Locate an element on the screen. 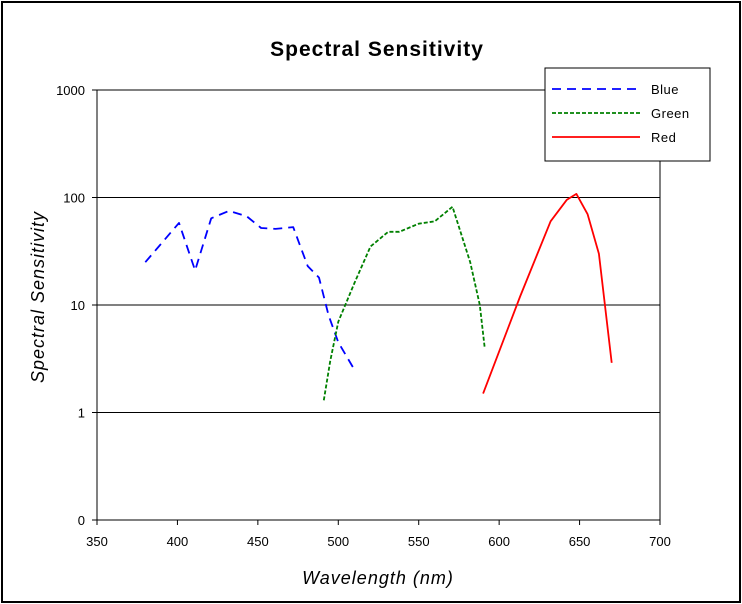  x-tick-label-600: 600 is located at coordinates (499, 541).